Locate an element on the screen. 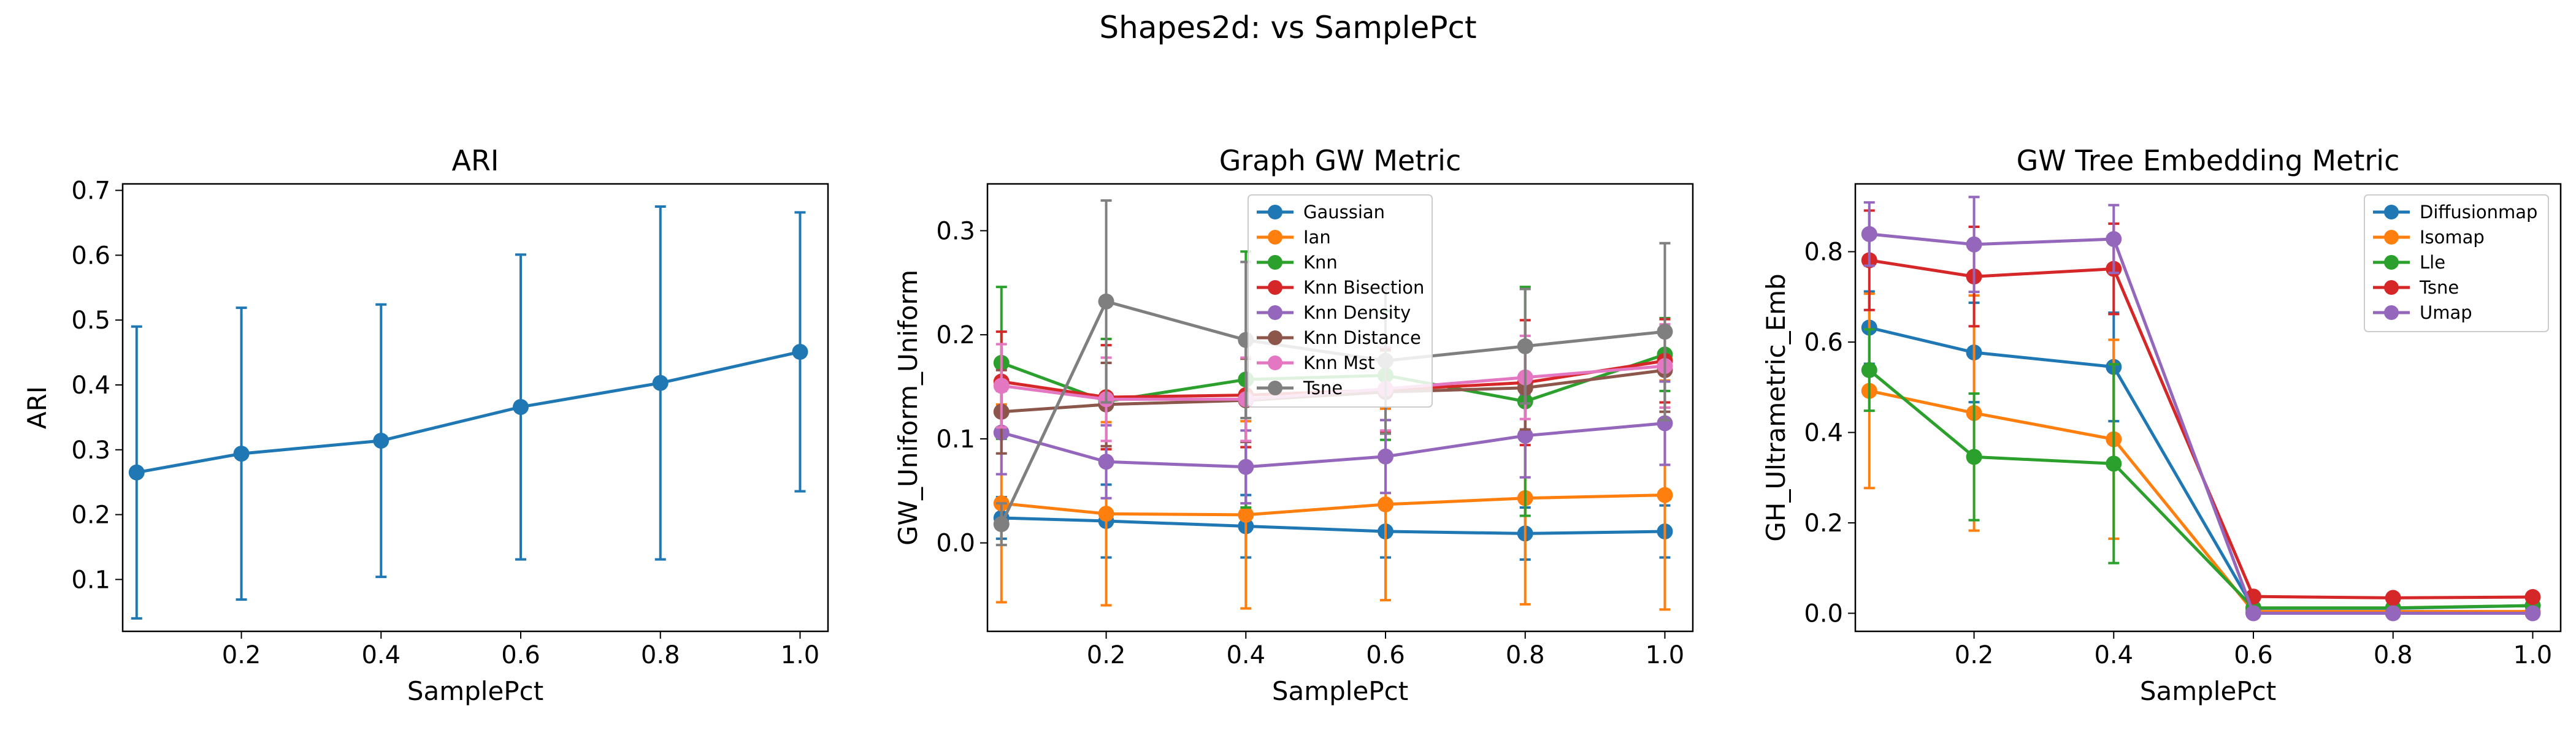 The height and width of the screenshot is (738, 2576). legend-label: Isomap is located at coordinates (2452, 237).